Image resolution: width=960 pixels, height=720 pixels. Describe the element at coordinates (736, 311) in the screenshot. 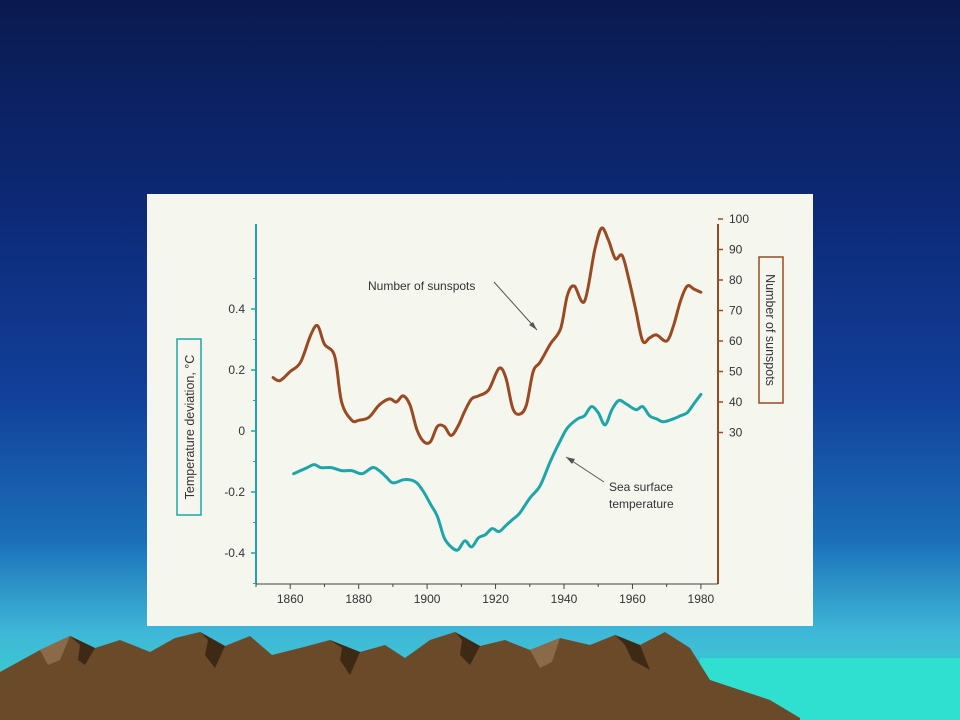

I see `y-right-tick-label: 70` at that location.